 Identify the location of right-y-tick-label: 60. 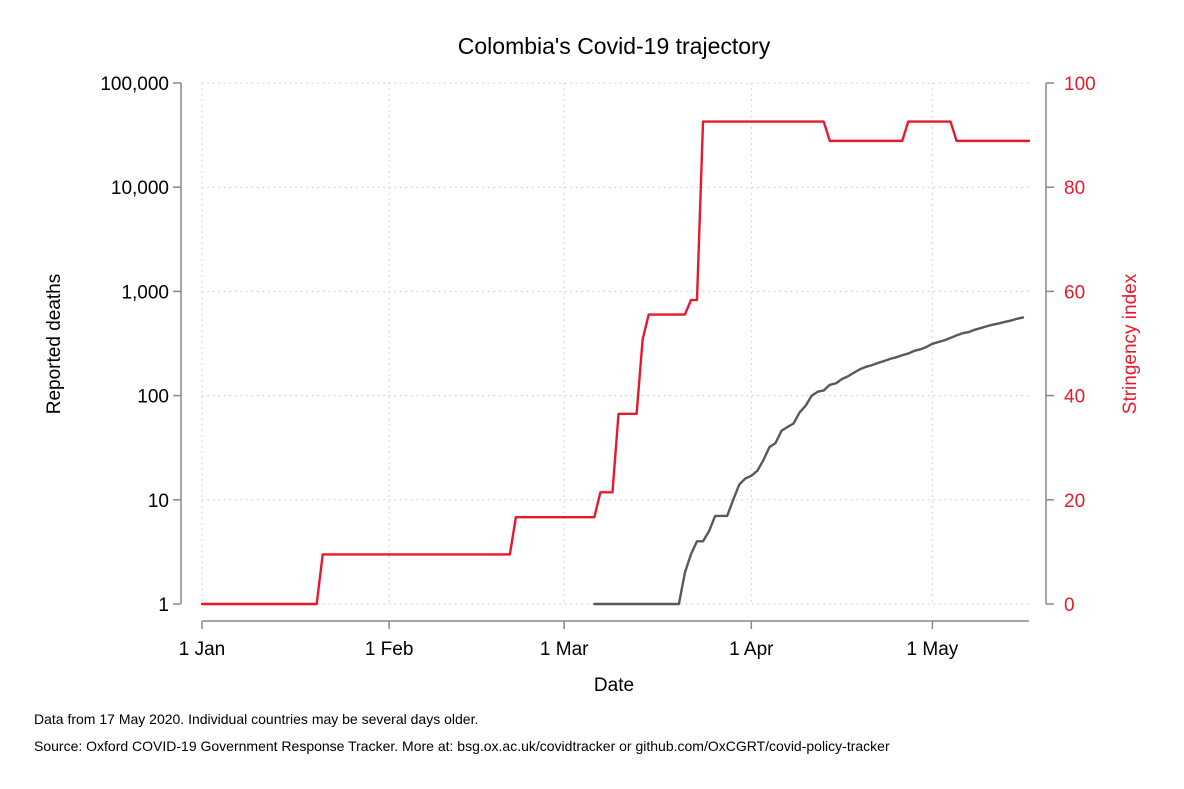
(1074, 292).